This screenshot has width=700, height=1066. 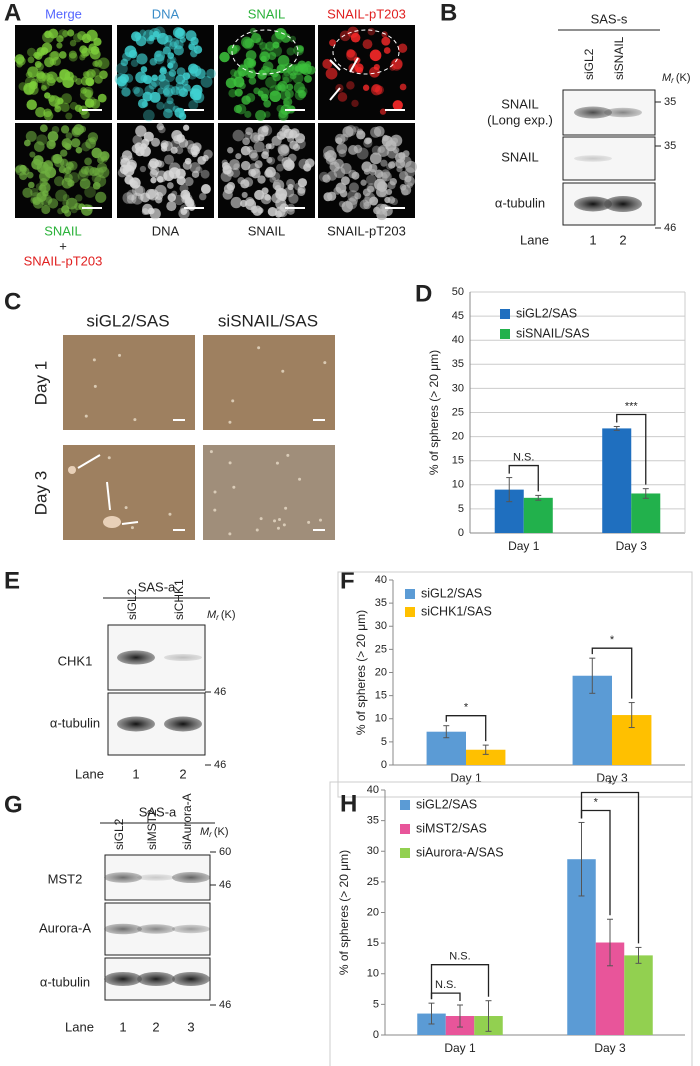 What do you see at coordinates (225, 885) in the screenshot?
I see `marker: 46` at bounding box center [225, 885].